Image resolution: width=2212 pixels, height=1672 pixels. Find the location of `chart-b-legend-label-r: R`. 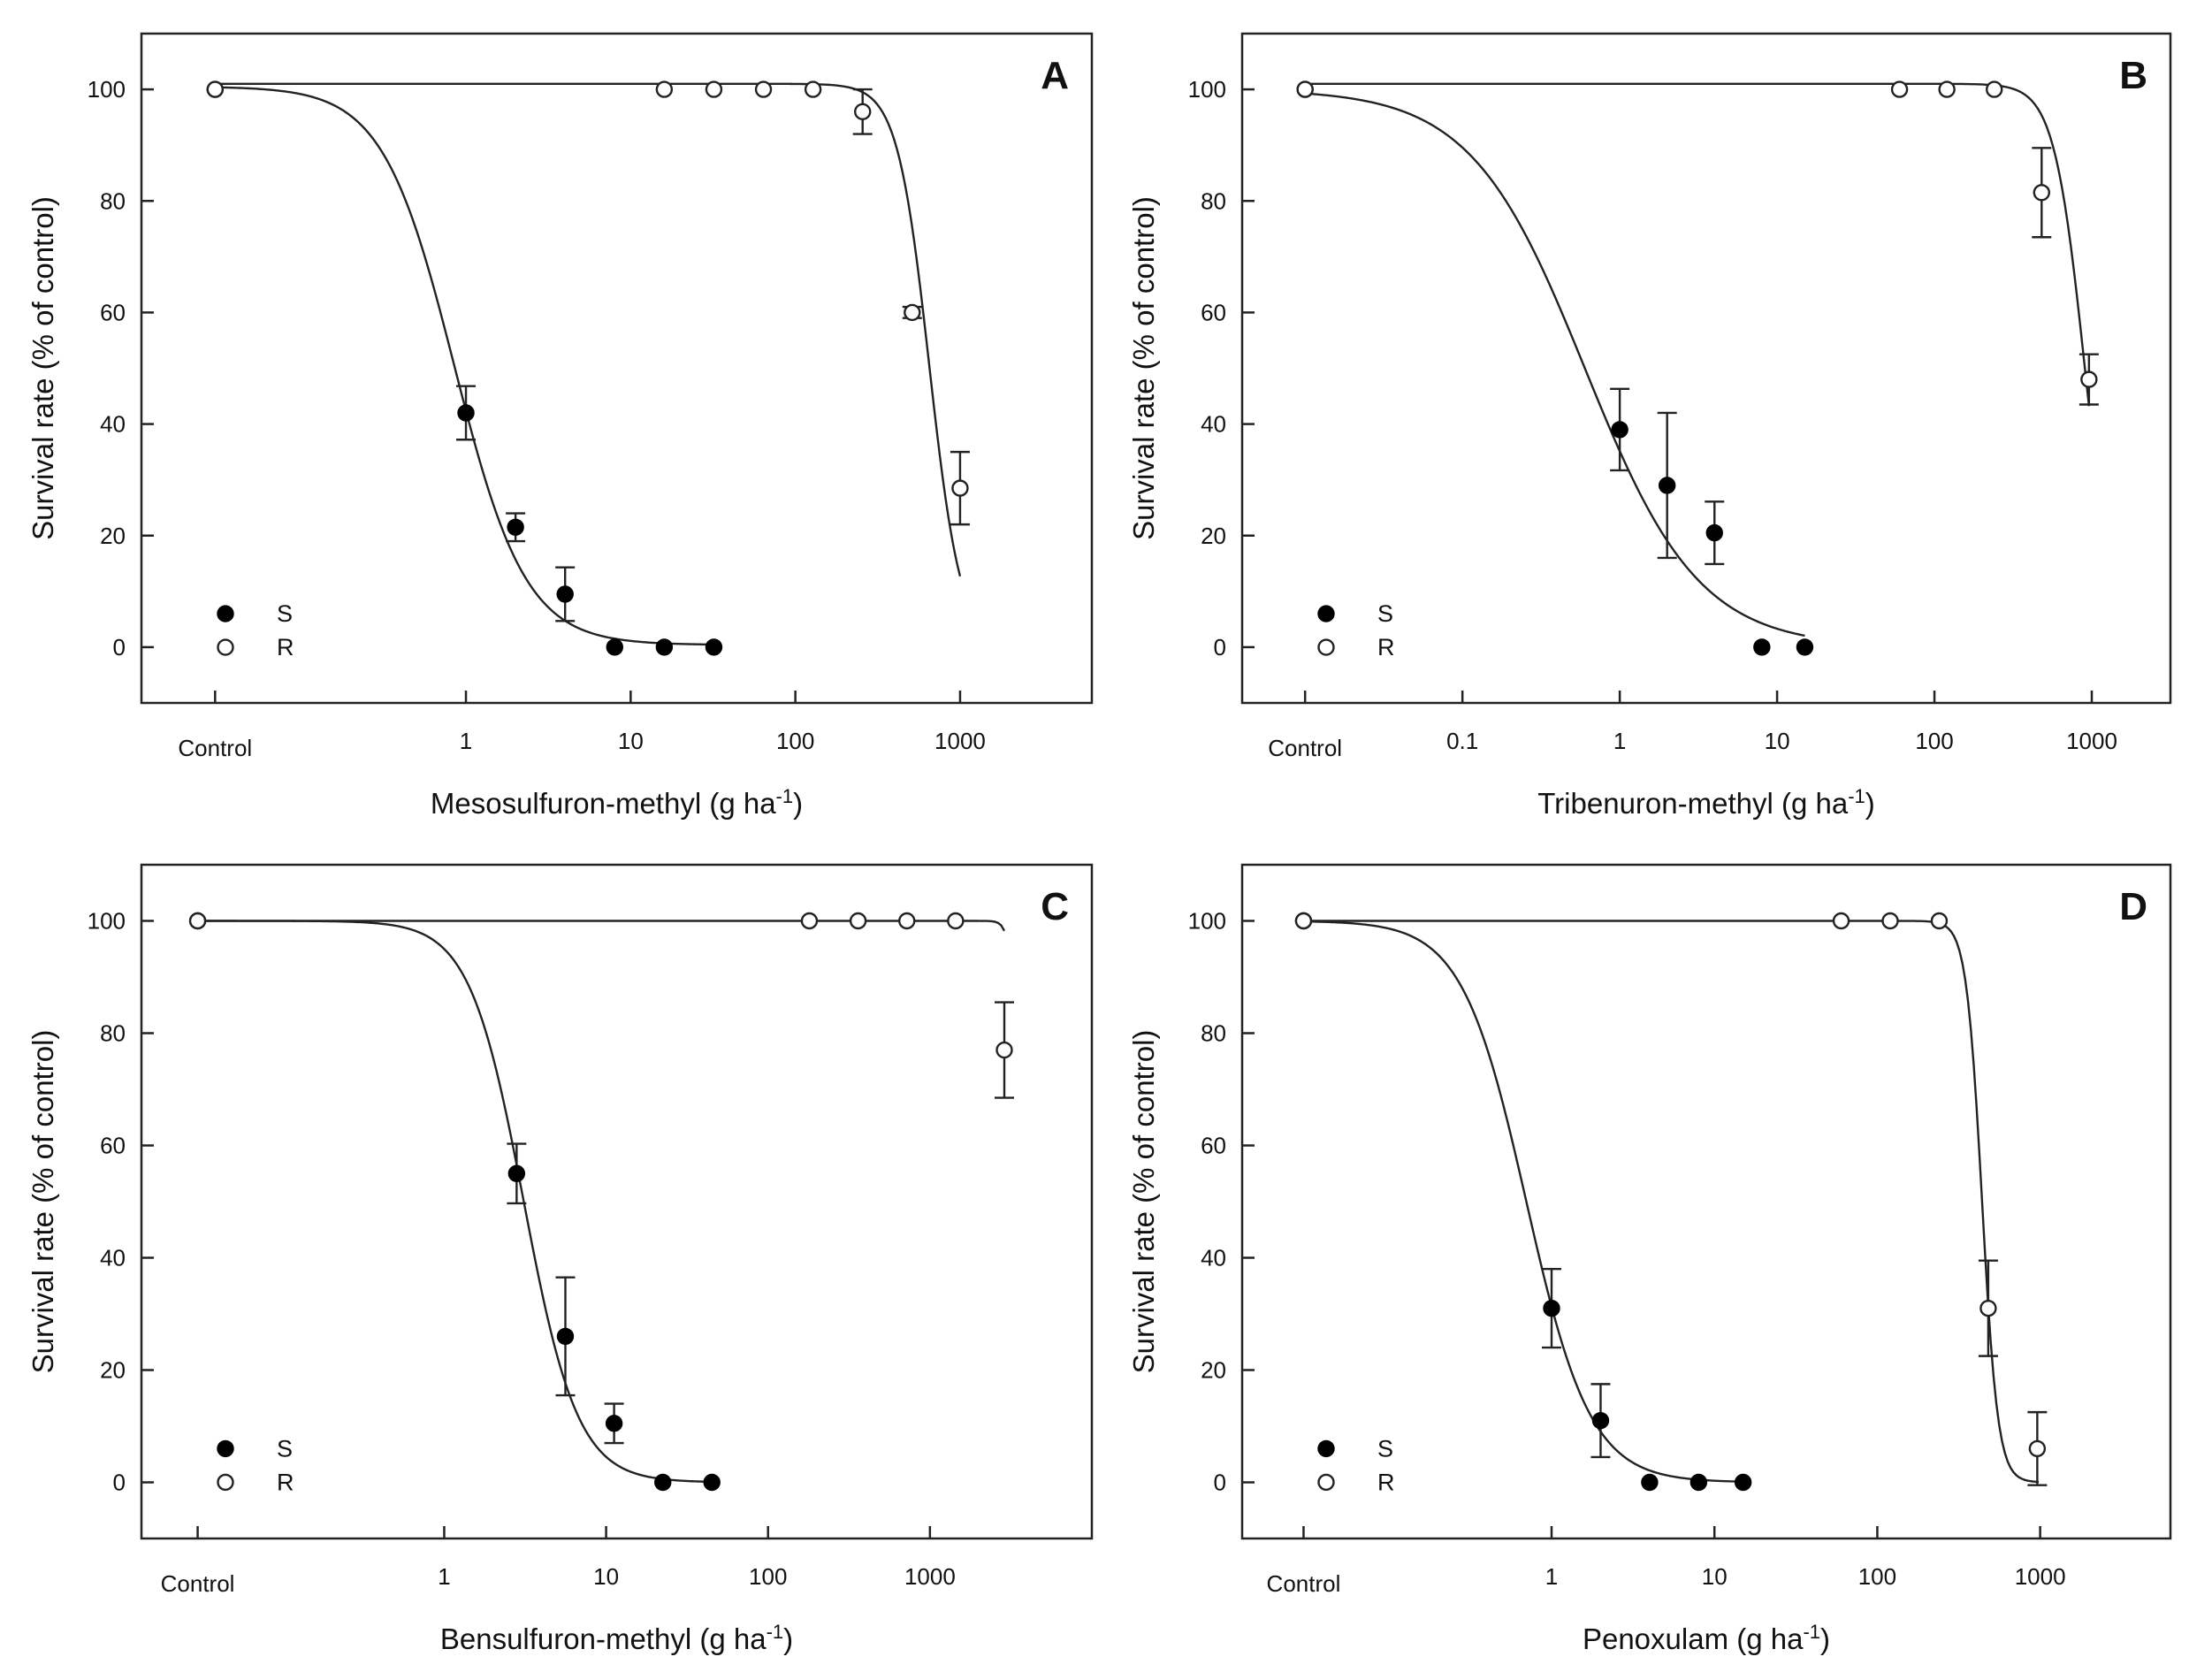

chart-b-legend-label-r: R is located at coordinates (1386, 647).